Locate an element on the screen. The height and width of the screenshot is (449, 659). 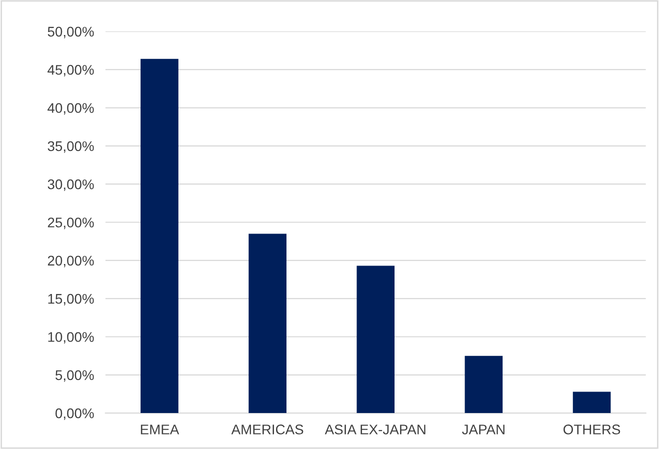
y-tick-label: 0,00% is located at coordinates (74, 414).